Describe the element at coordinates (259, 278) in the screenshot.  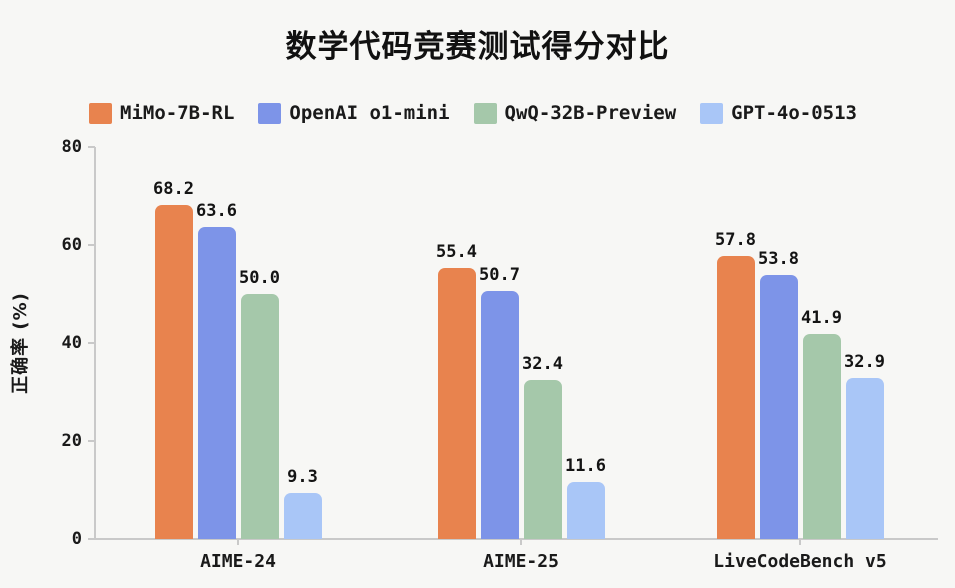
I see `bar-value-label: 50.0` at that location.